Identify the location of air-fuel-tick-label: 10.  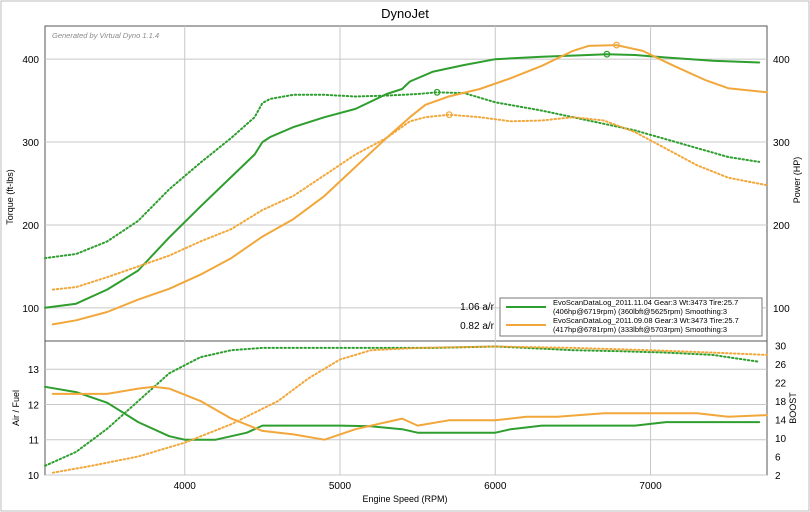
(34, 476).